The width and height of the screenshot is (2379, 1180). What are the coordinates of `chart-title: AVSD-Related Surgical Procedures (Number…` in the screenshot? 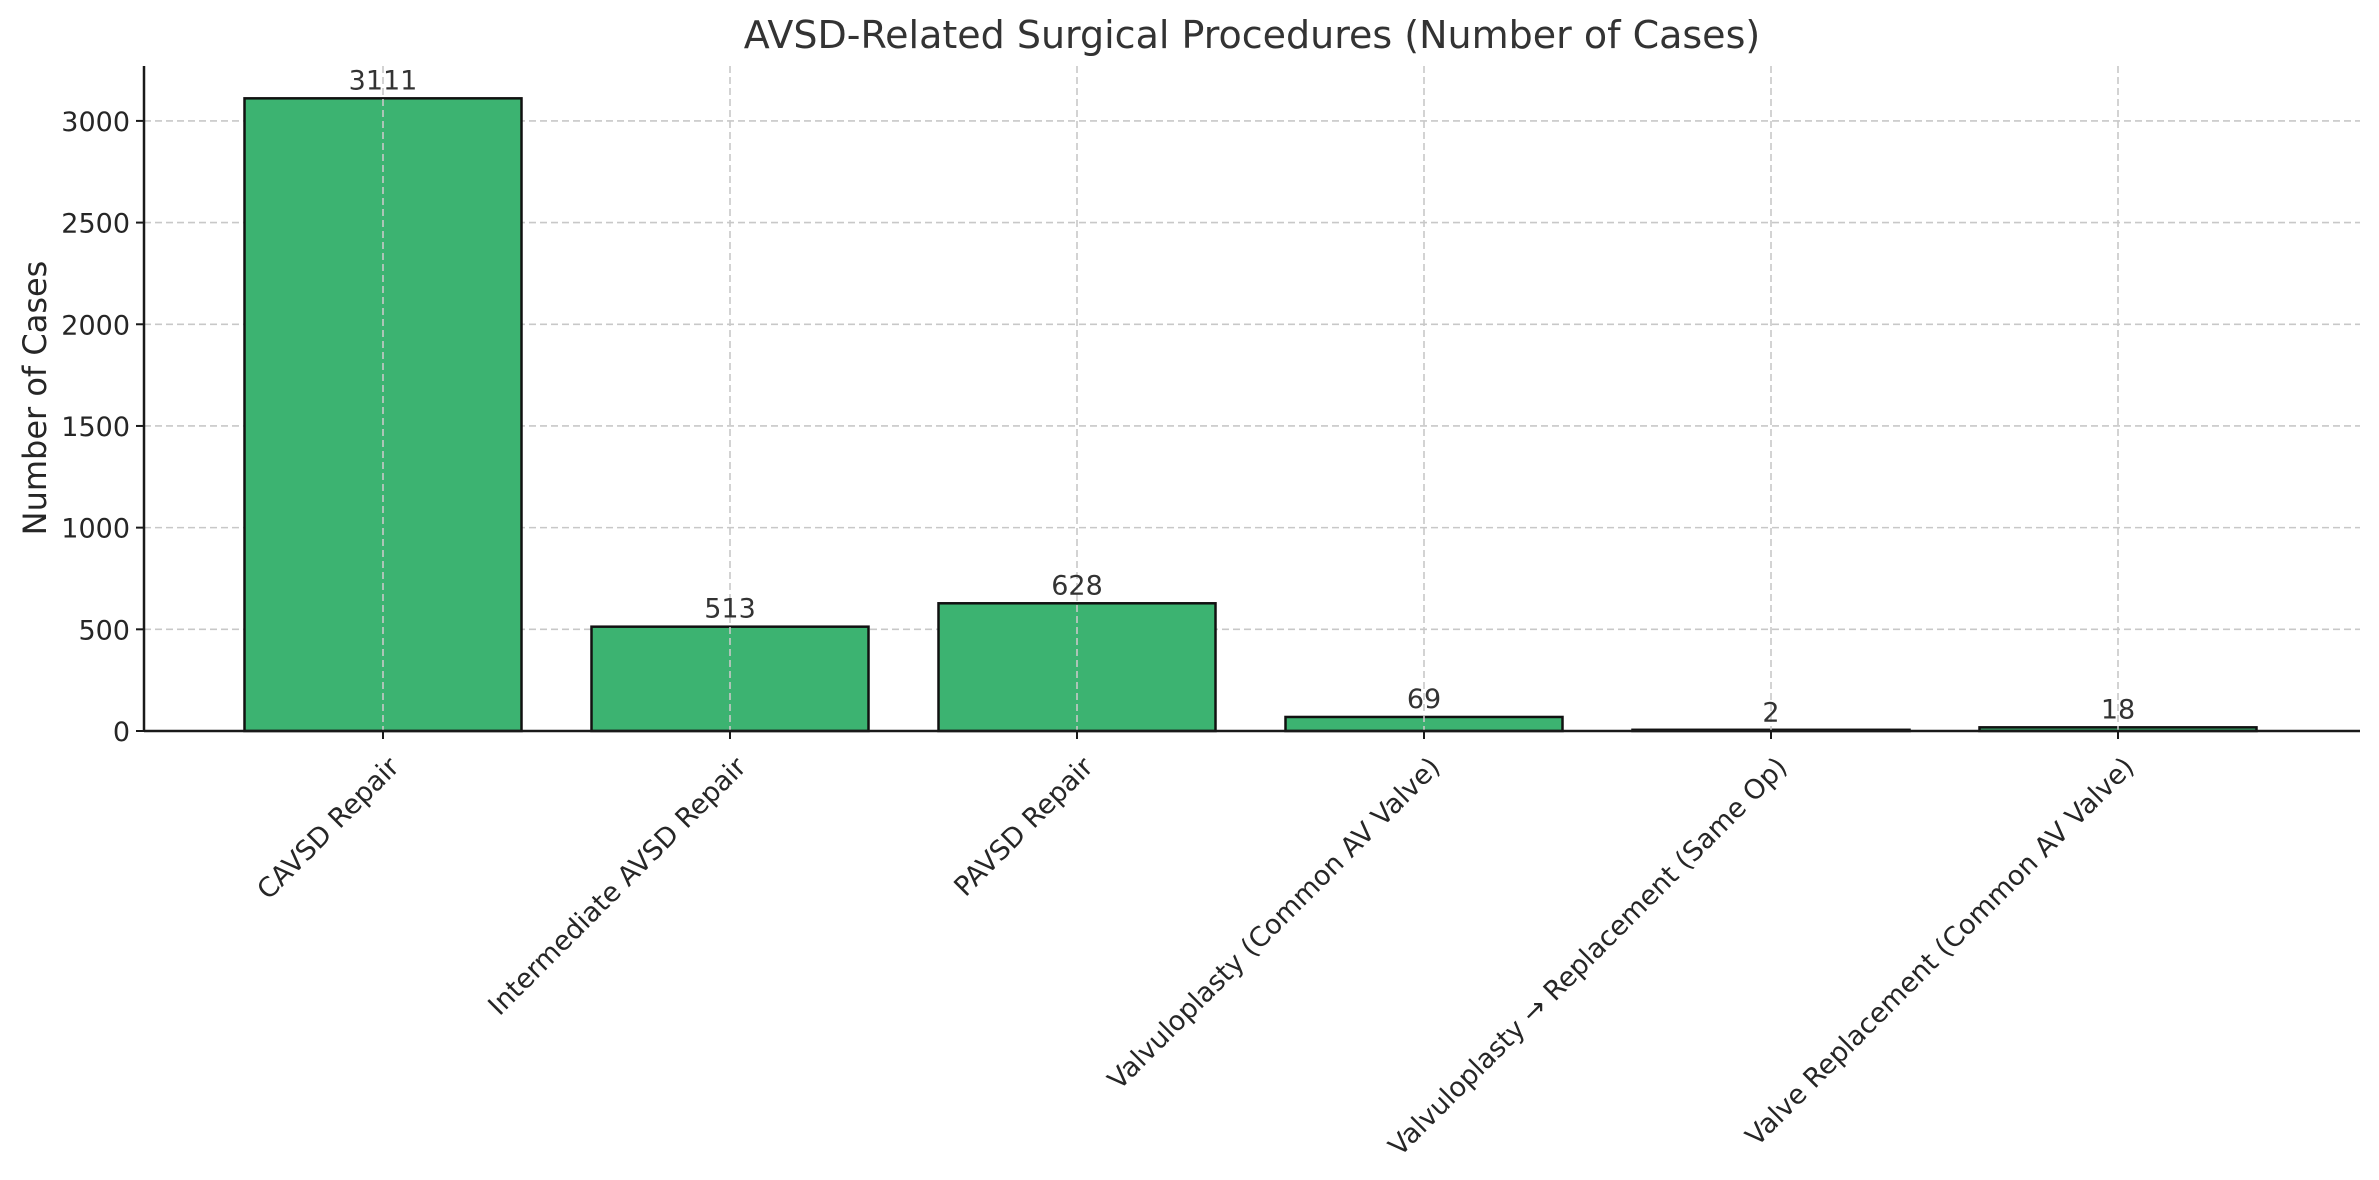 It's located at (1252, 35).